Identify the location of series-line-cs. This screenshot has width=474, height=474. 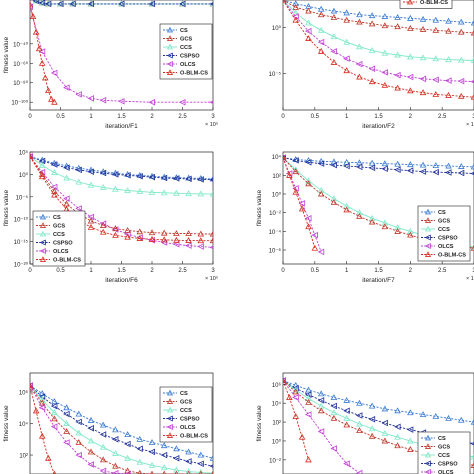
(121, 168).